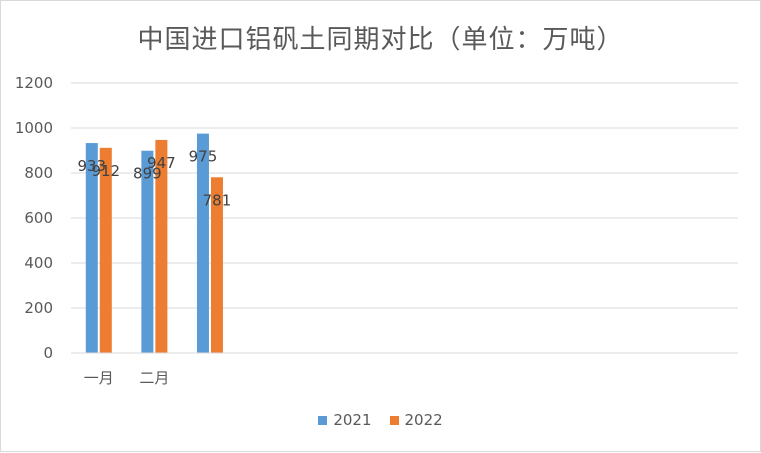 This screenshot has width=761, height=453. I want to click on legend-label-2022: 2022, so click(423, 420).